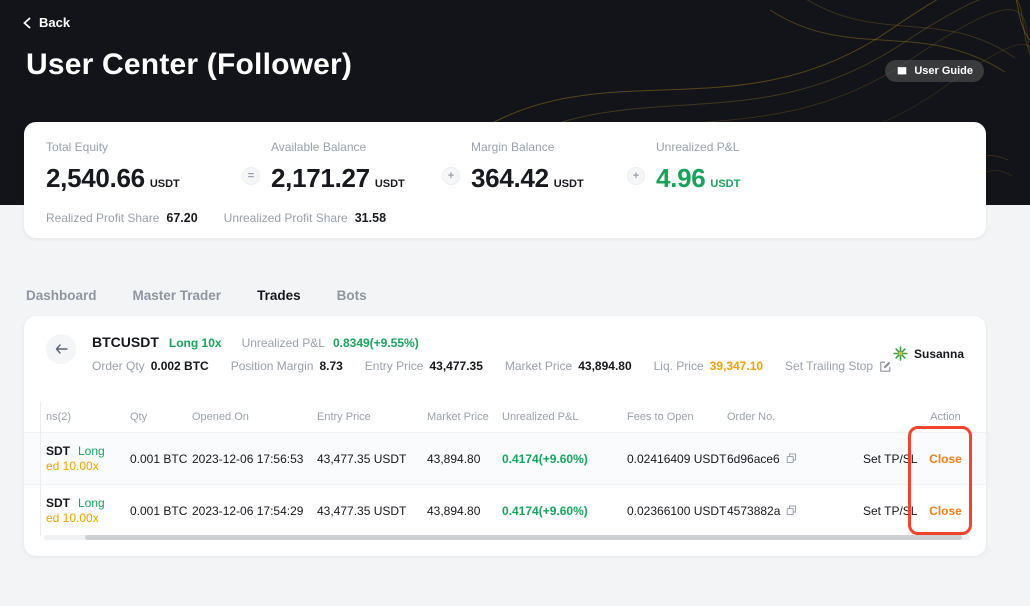  I want to click on header-unrealized-pnl: Unrealized P&L, so click(540, 417).